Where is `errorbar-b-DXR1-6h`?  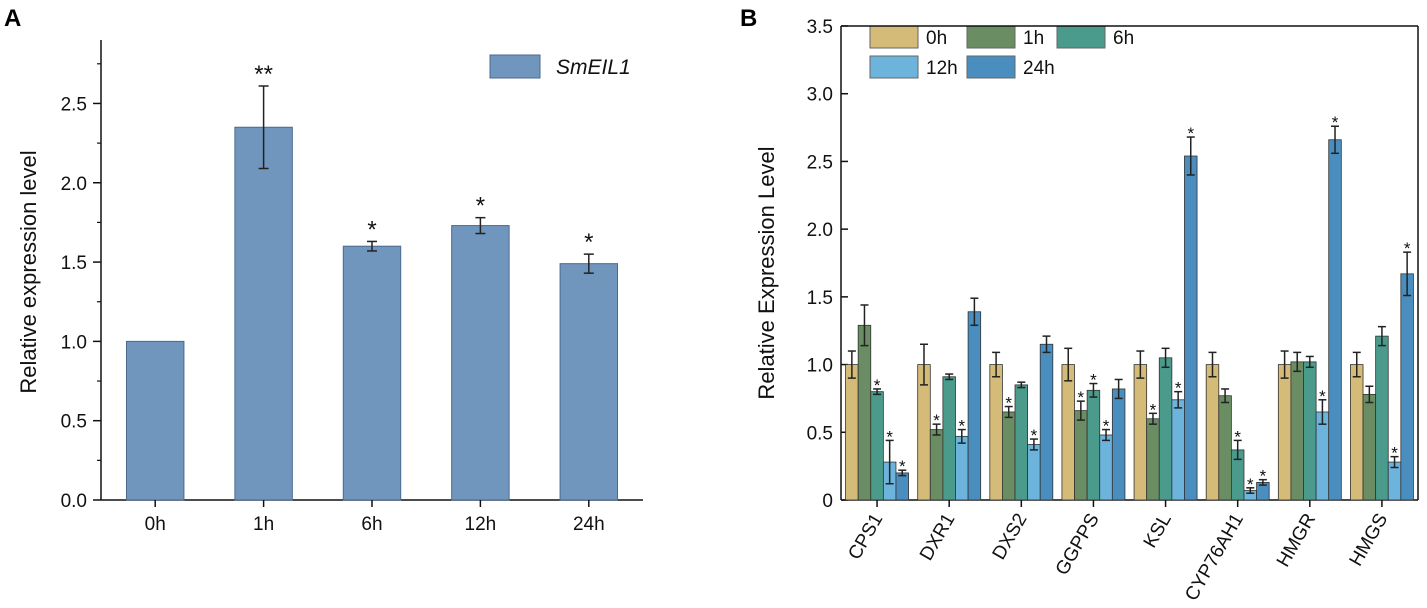
errorbar-b-DXR1-6h is located at coordinates (949, 377).